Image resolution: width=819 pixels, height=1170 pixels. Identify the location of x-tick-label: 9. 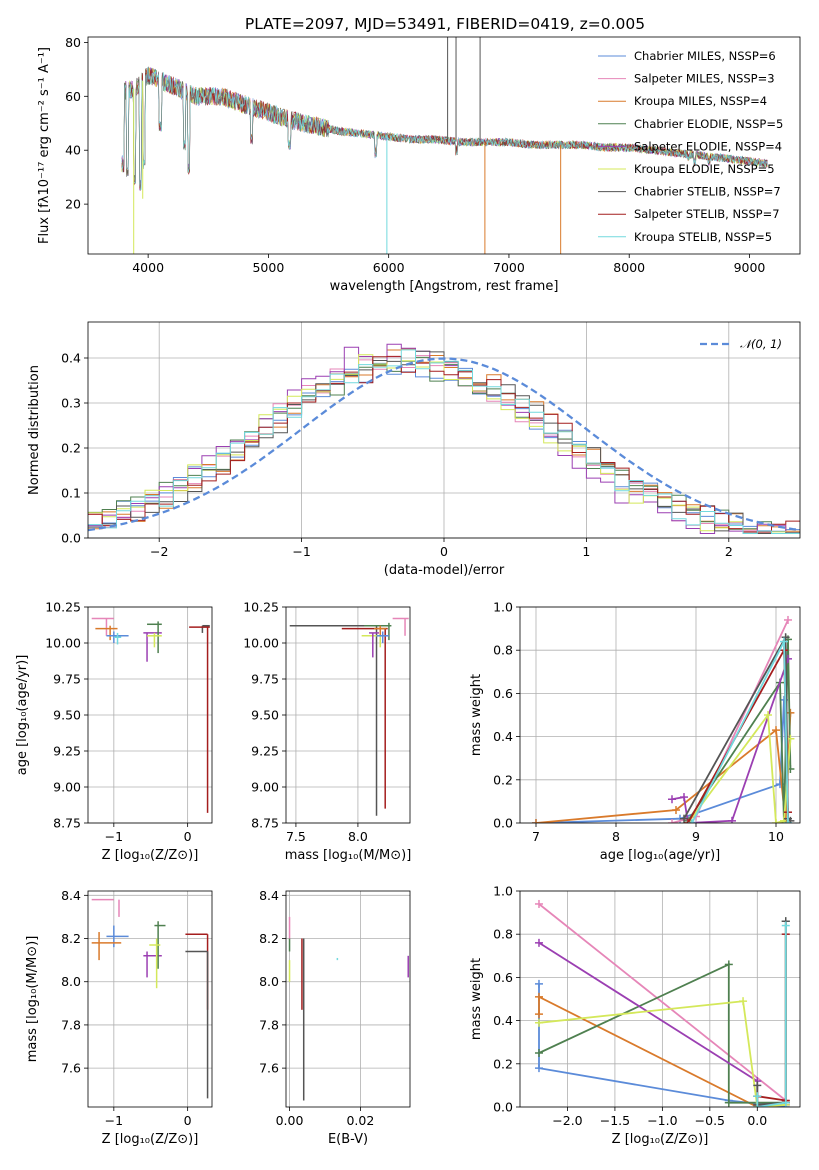
(696, 836).